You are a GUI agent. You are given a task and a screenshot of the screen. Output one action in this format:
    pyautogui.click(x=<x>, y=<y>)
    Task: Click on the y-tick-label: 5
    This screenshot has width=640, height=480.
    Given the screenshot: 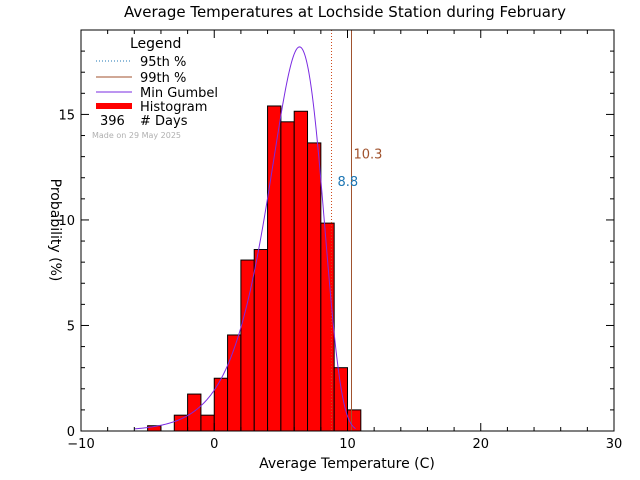 What is the action you would take?
    pyautogui.click(x=71, y=326)
    